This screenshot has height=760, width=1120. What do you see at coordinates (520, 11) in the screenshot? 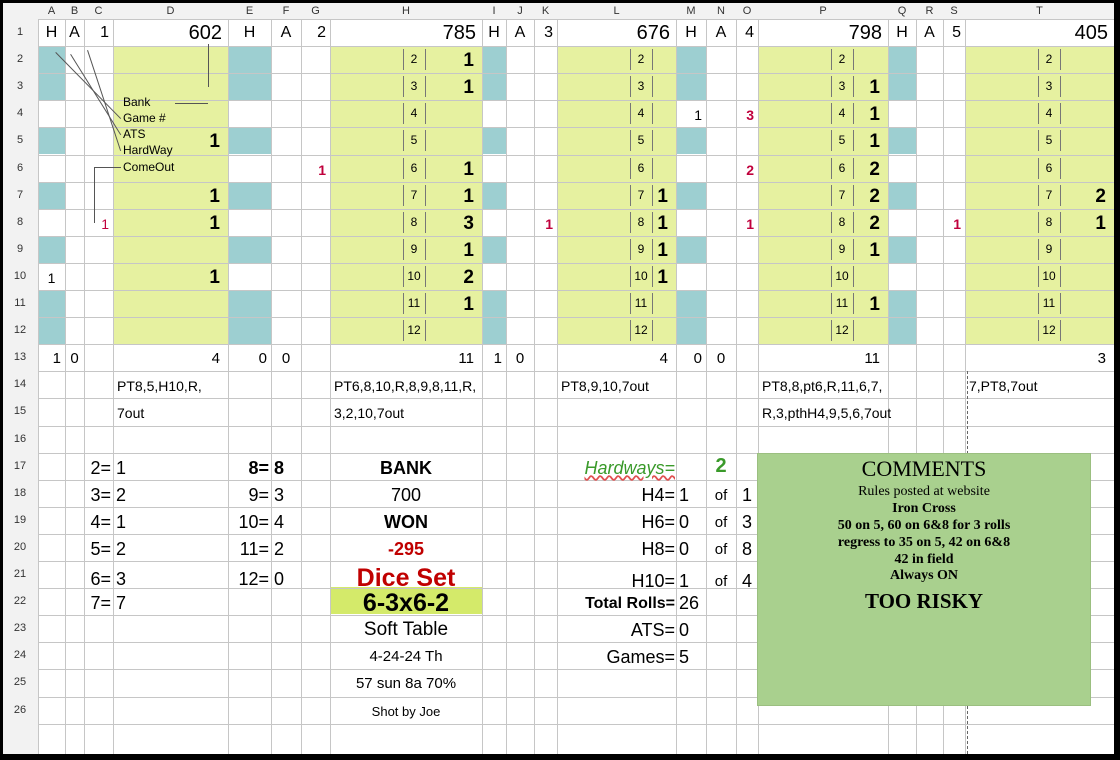
I see `column-header-J: J` at bounding box center [520, 11].